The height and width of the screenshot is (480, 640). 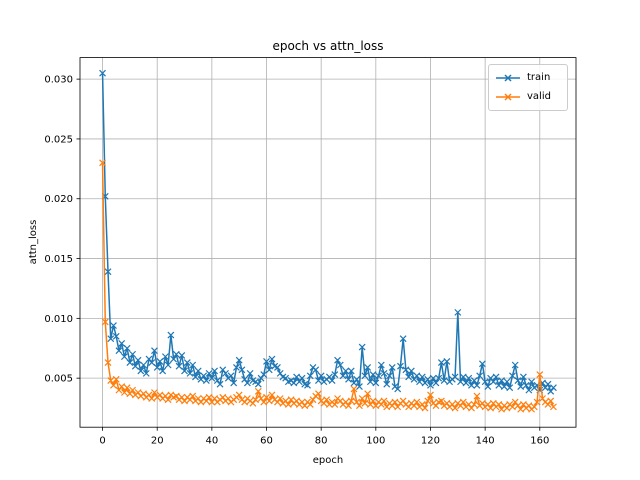 What do you see at coordinates (375, 441) in the screenshot?
I see `x-tick-label: 100` at bounding box center [375, 441].